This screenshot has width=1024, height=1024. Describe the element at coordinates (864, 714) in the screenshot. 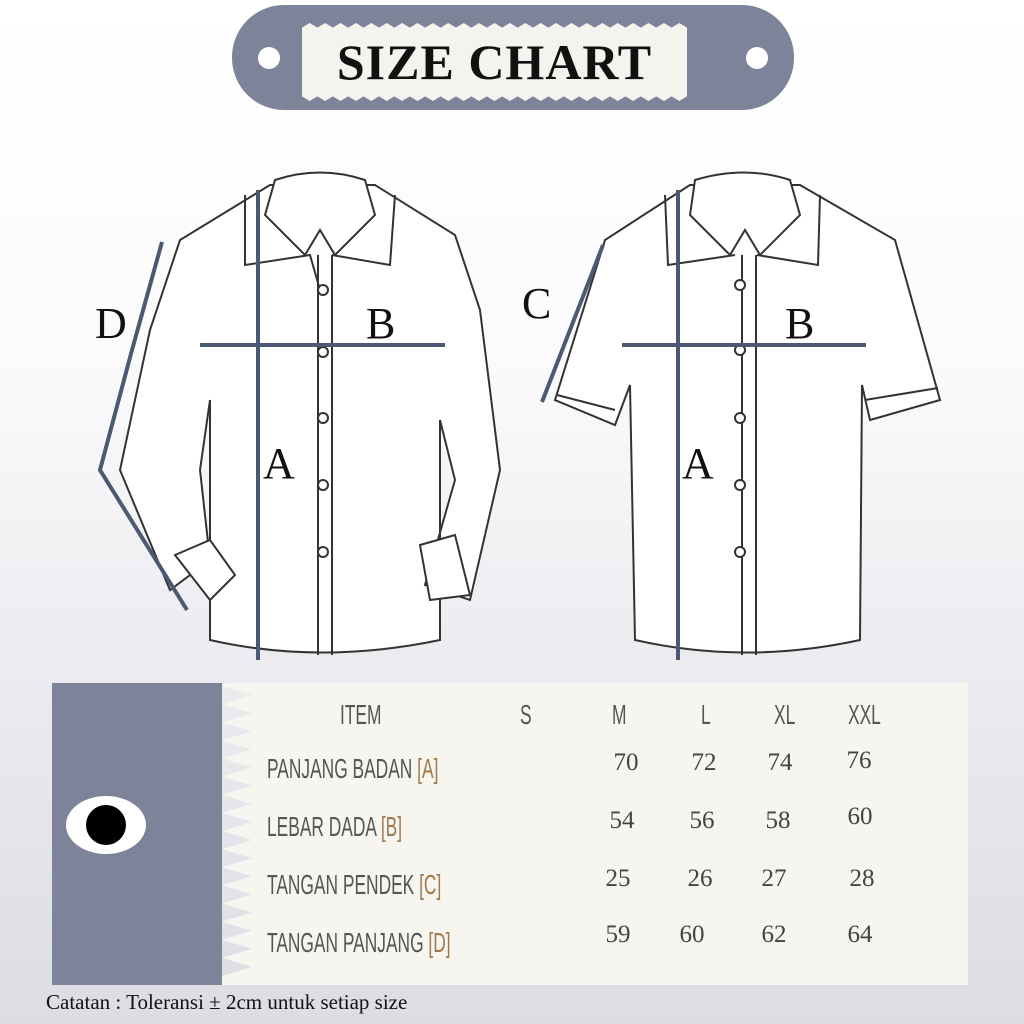

I see `header-xxl: XXL` at that location.